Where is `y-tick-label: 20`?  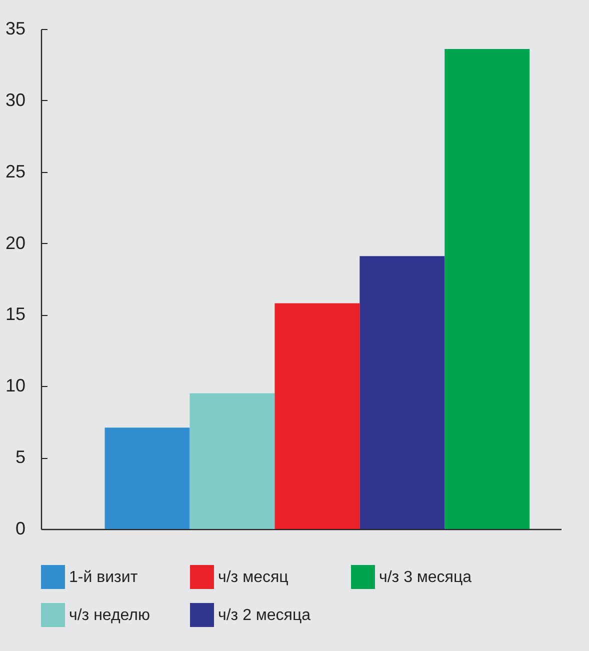
y-tick-label: 20 is located at coordinates (15, 242).